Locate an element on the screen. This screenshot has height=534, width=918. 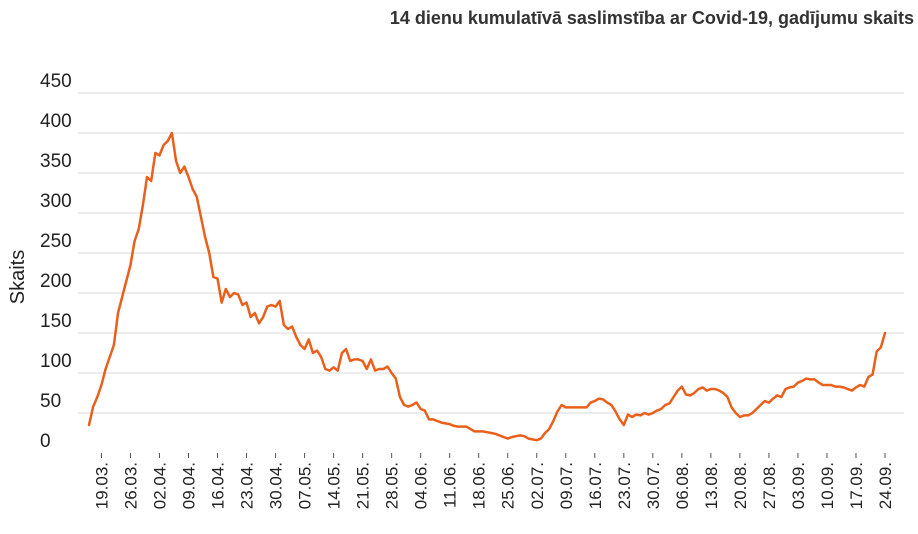
y-tick-label: 300 is located at coordinates (56, 201).